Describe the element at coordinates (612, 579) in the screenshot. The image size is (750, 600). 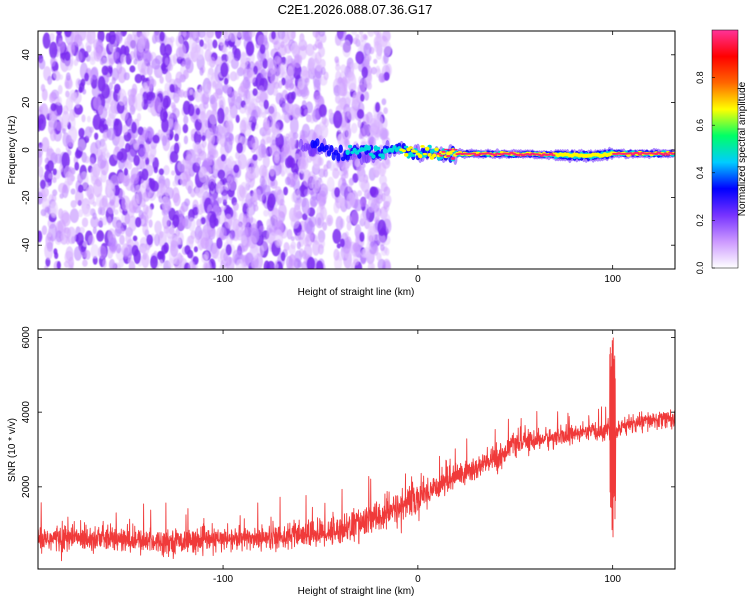
I see `x-tick-label: 100` at that location.